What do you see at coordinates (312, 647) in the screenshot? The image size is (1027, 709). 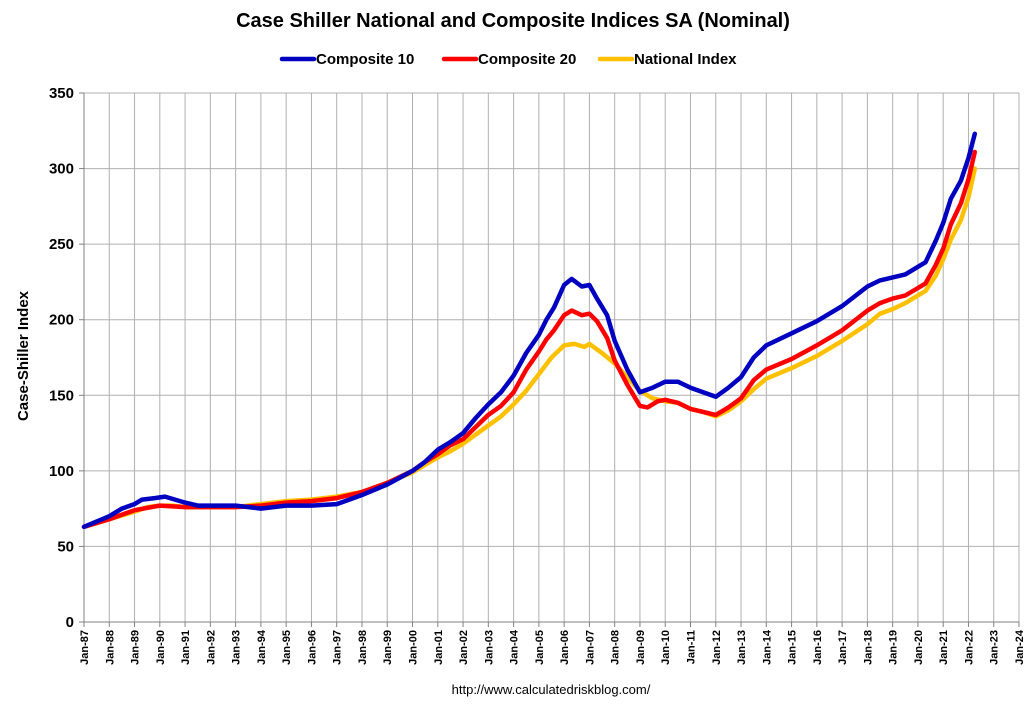 I see `x-tick-label: Jan-96` at bounding box center [312, 647].